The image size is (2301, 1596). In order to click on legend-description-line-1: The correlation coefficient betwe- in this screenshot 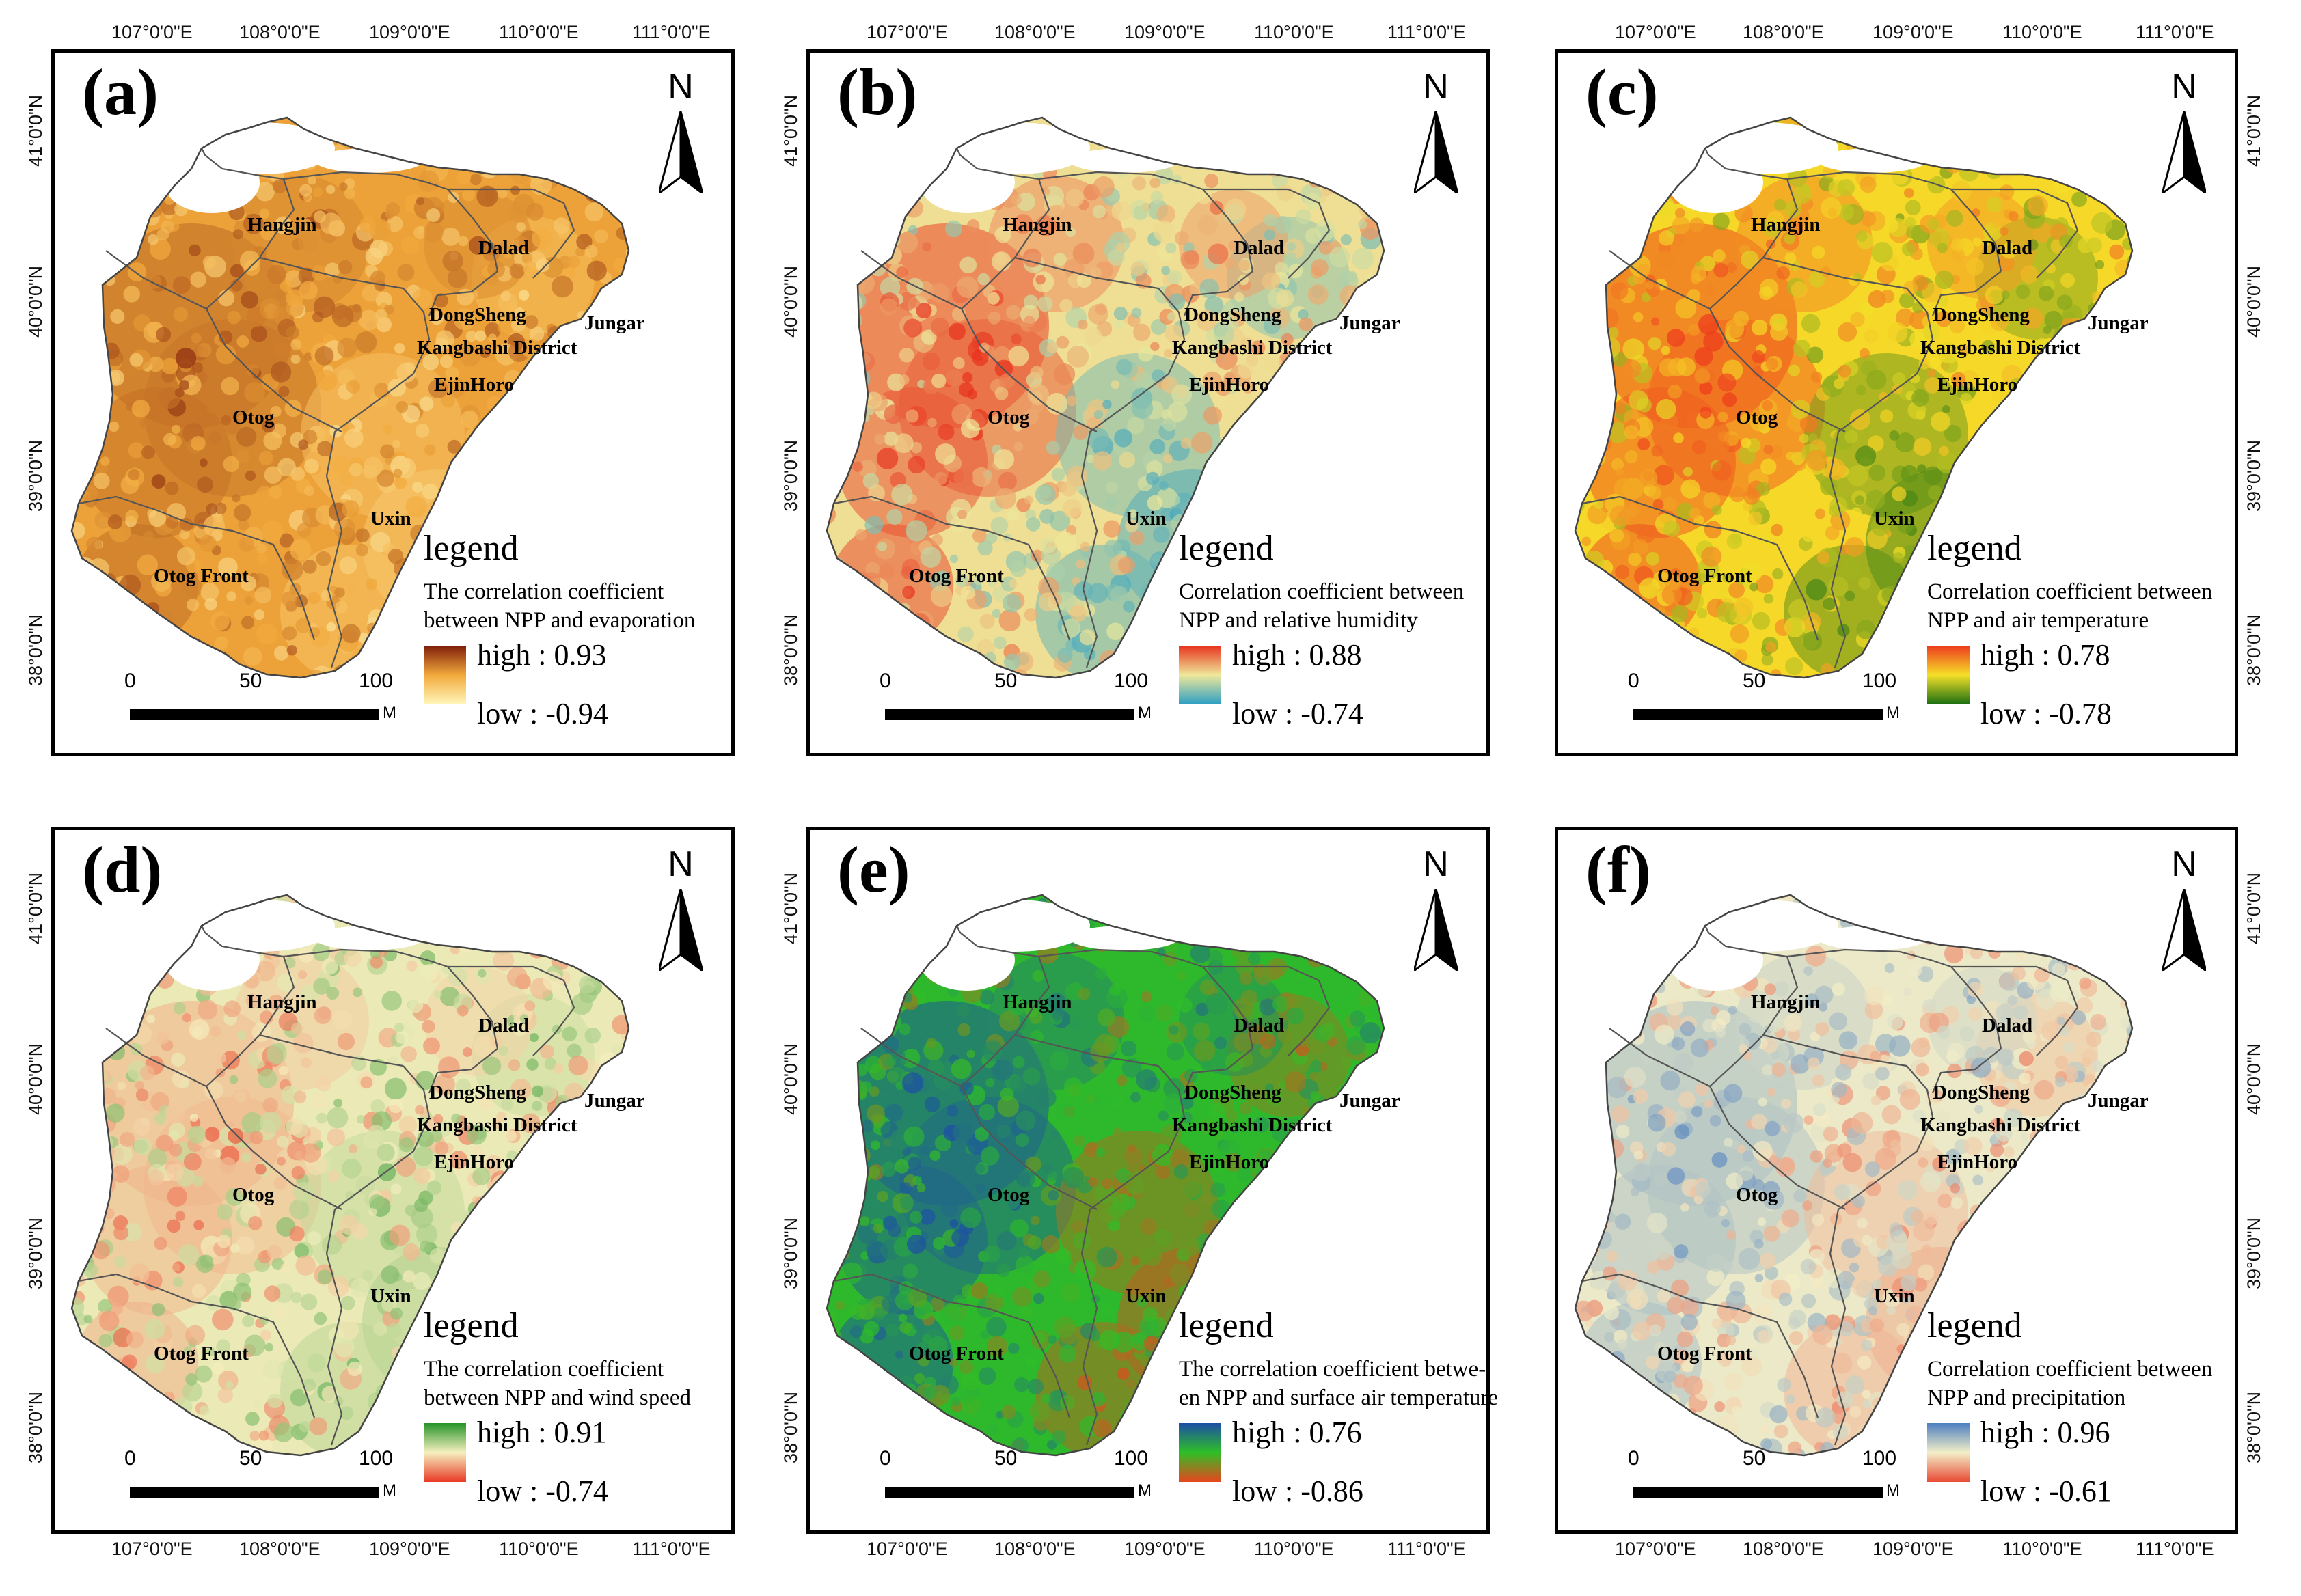, I will do `click(1332, 1369)`.